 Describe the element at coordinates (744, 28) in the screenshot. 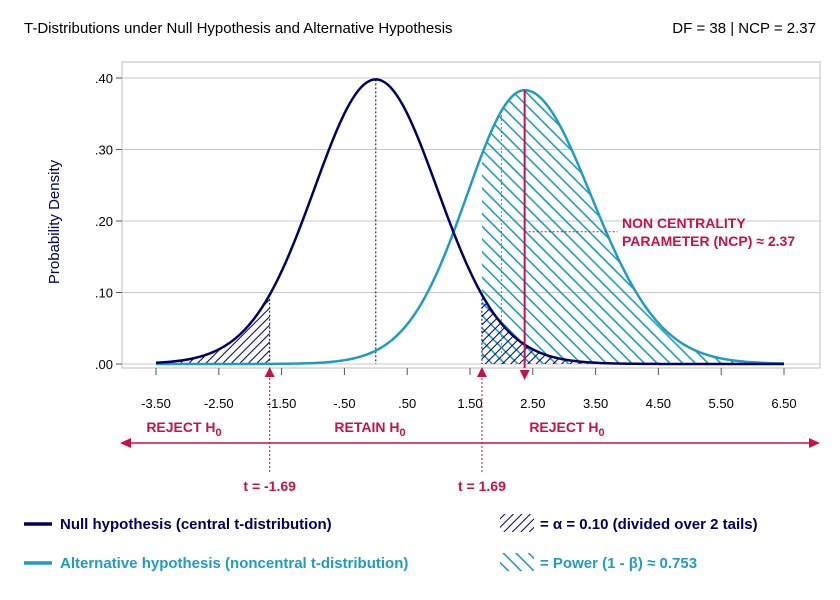

I see `df-ncp-label: DF = 38 | NCP = 2.37` at that location.